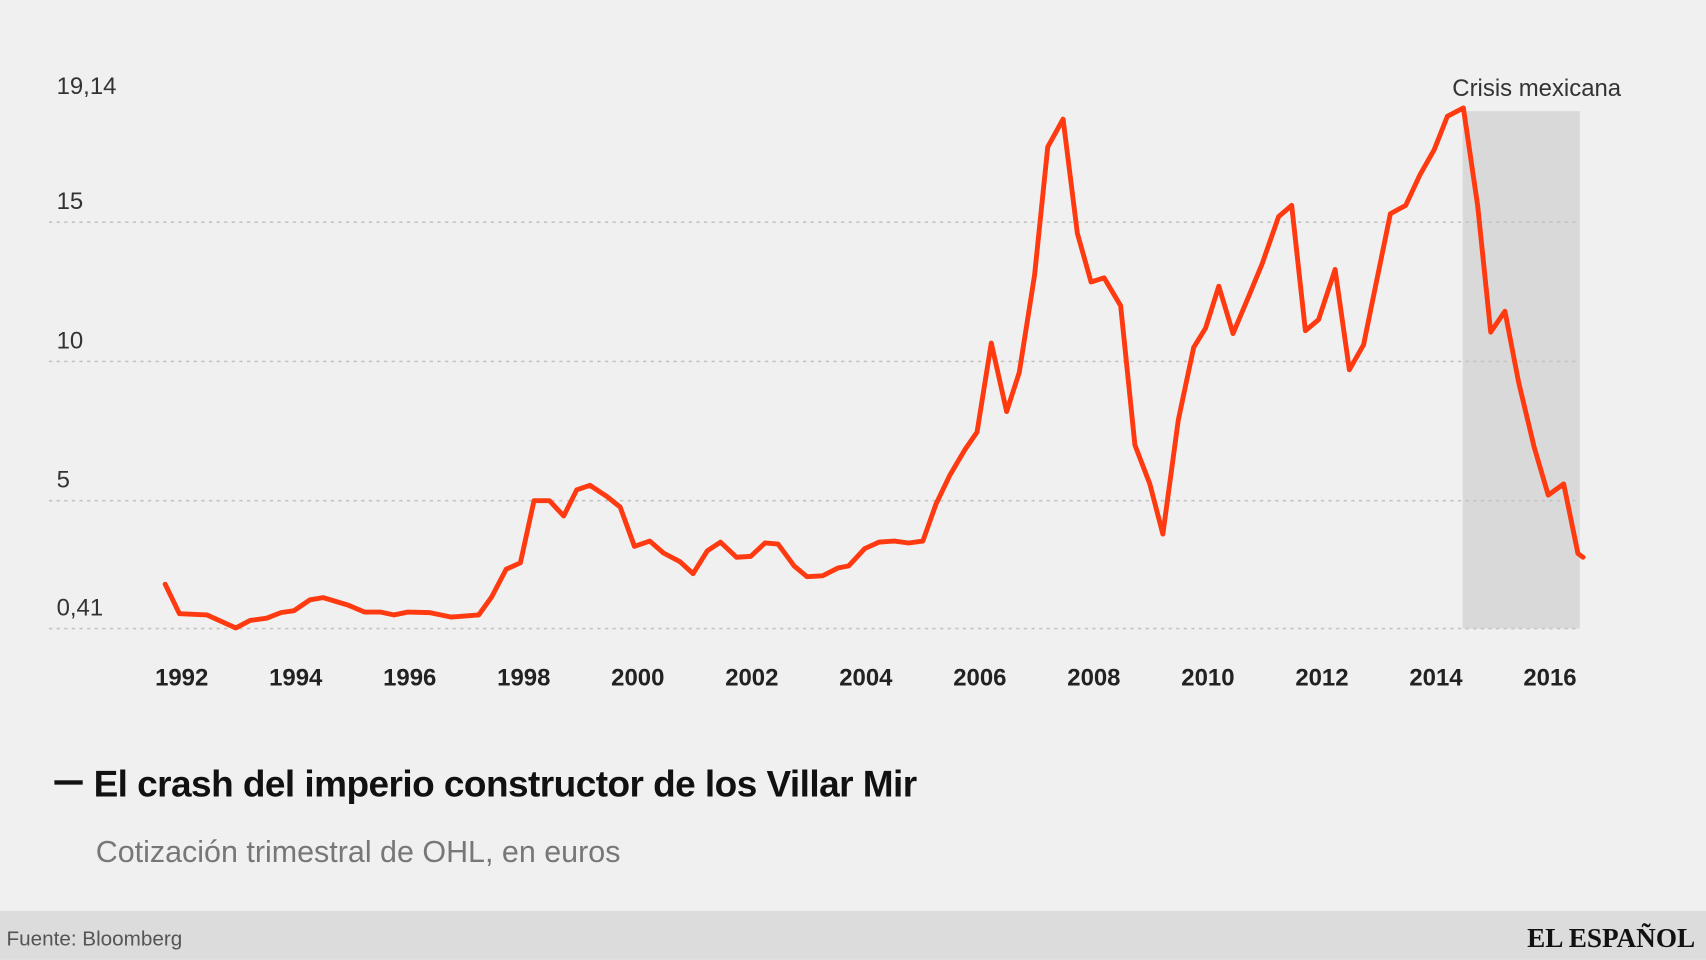 This screenshot has width=1706, height=960. Describe the element at coordinates (1549, 678) in the screenshot. I see `x-tick-label: 2016` at that location.